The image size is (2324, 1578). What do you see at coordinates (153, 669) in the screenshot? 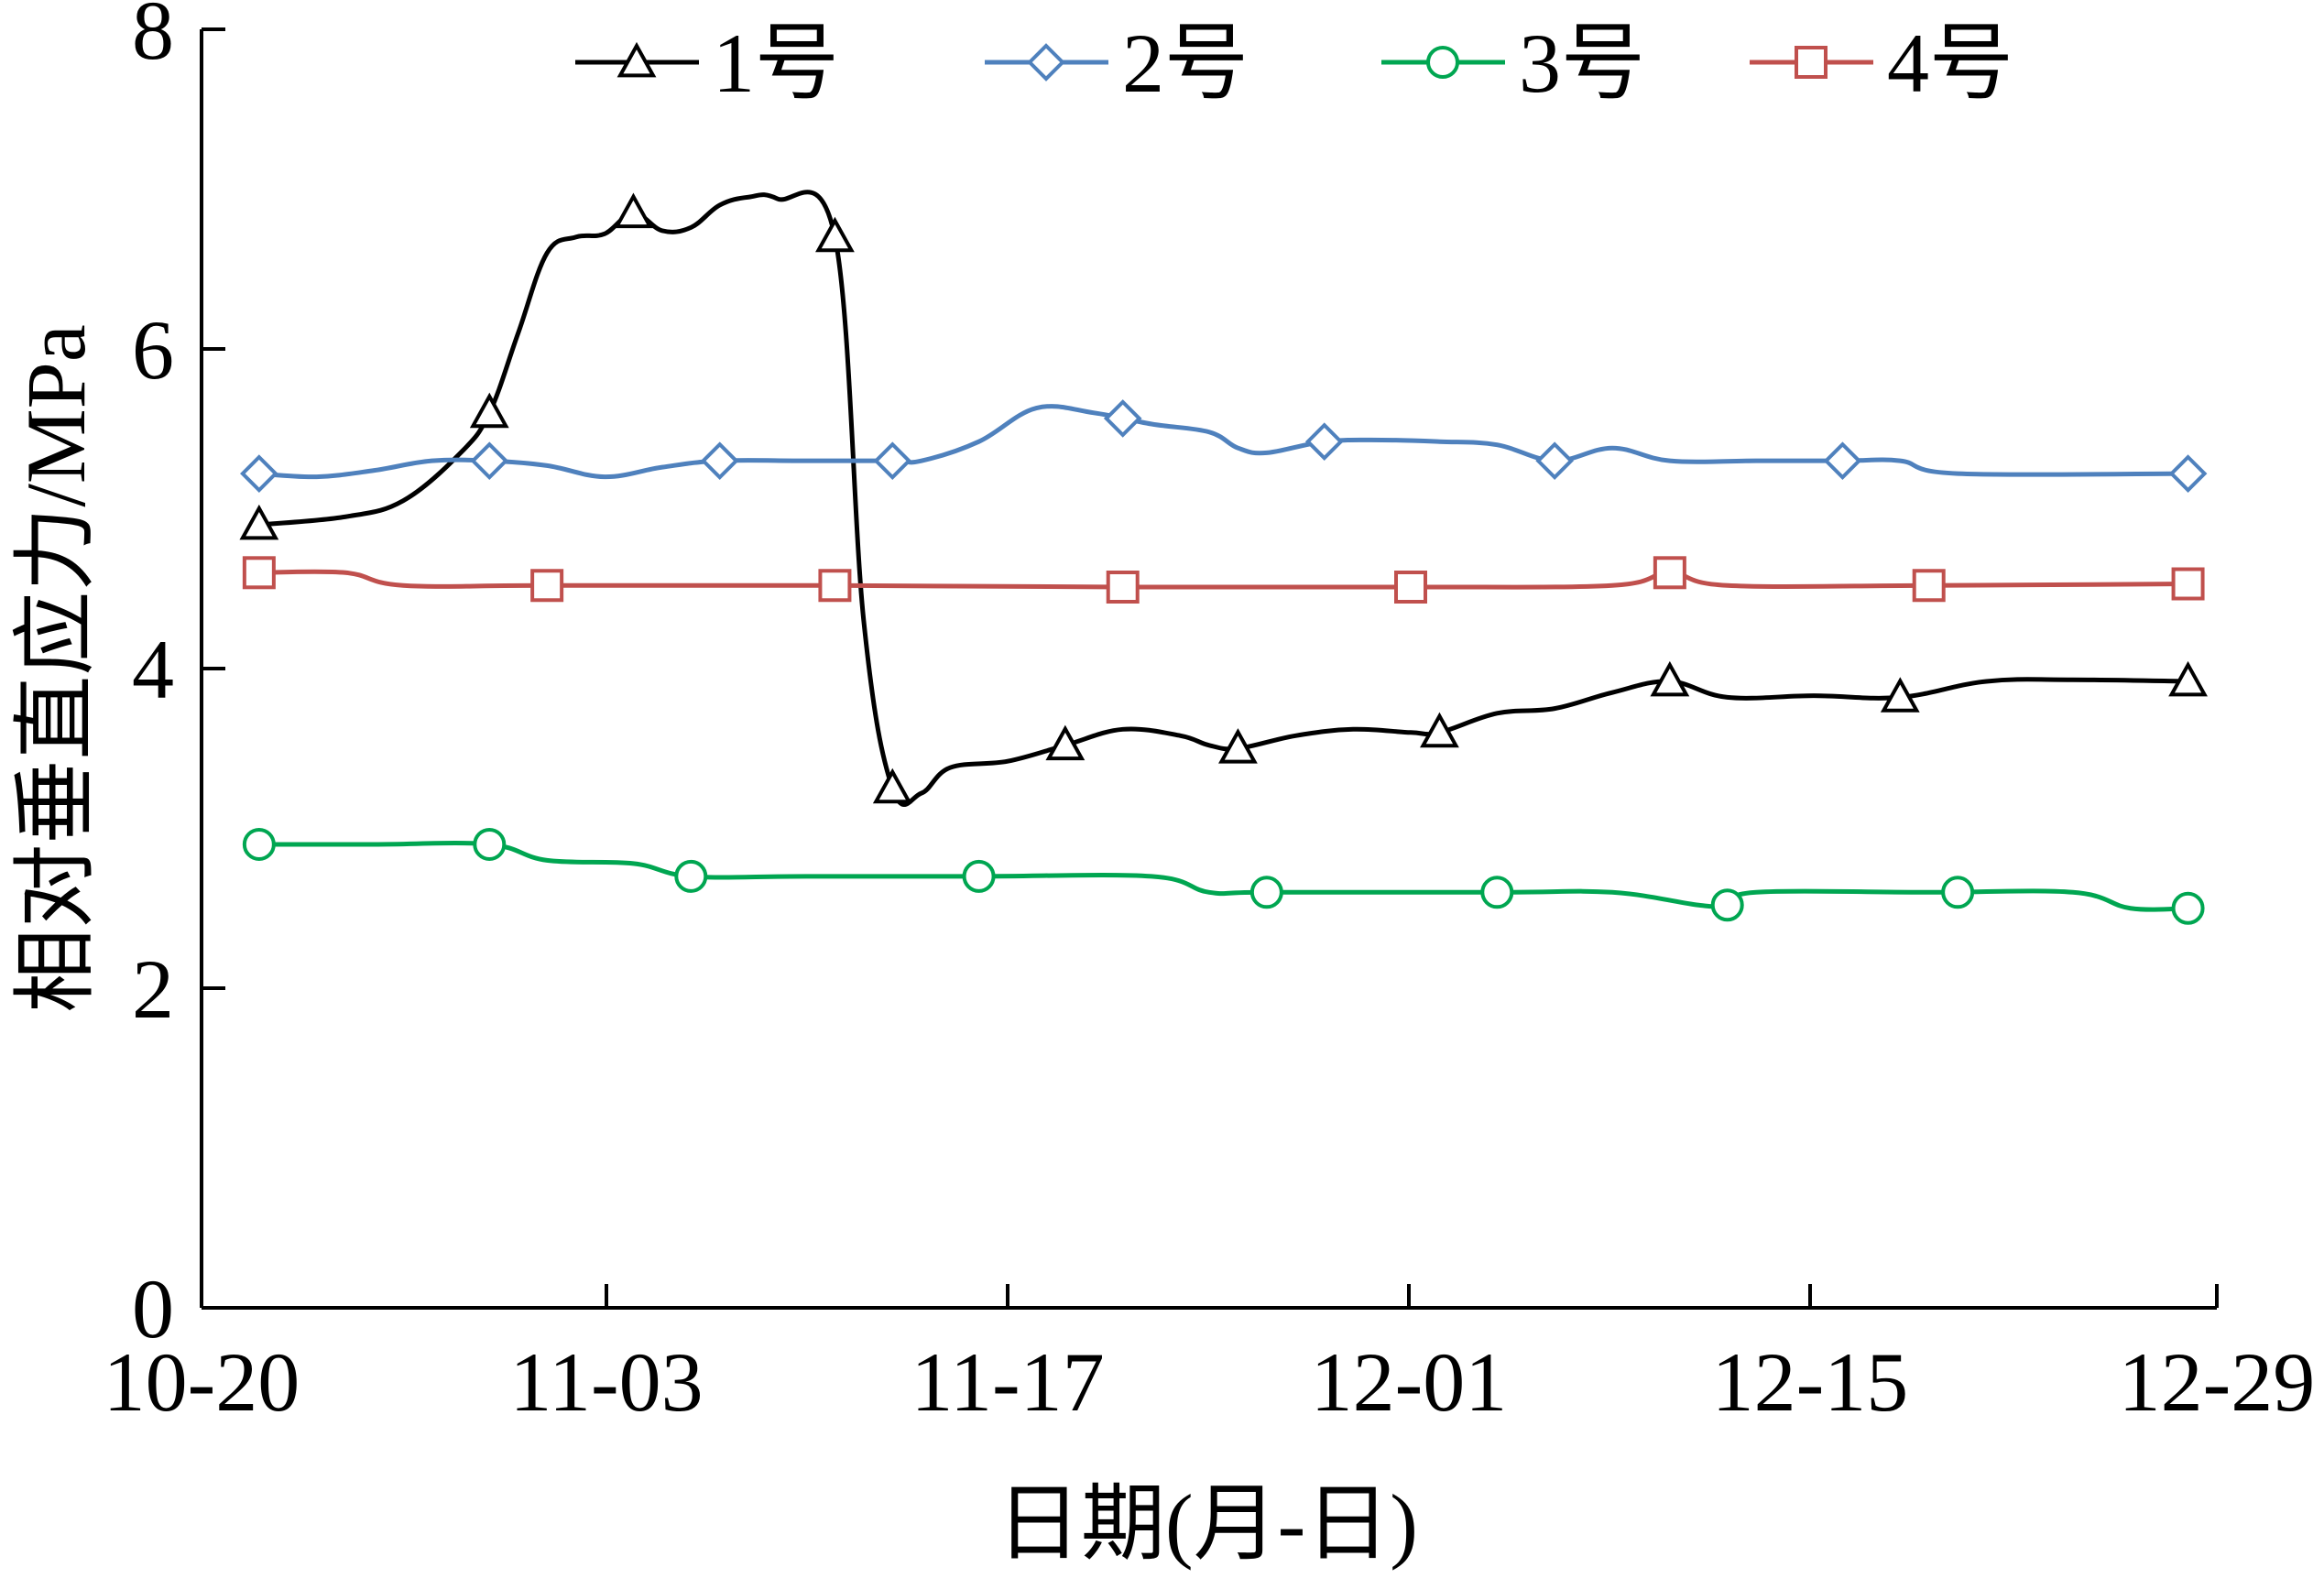
I see `y-tick-label: 4` at bounding box center [153, 669].